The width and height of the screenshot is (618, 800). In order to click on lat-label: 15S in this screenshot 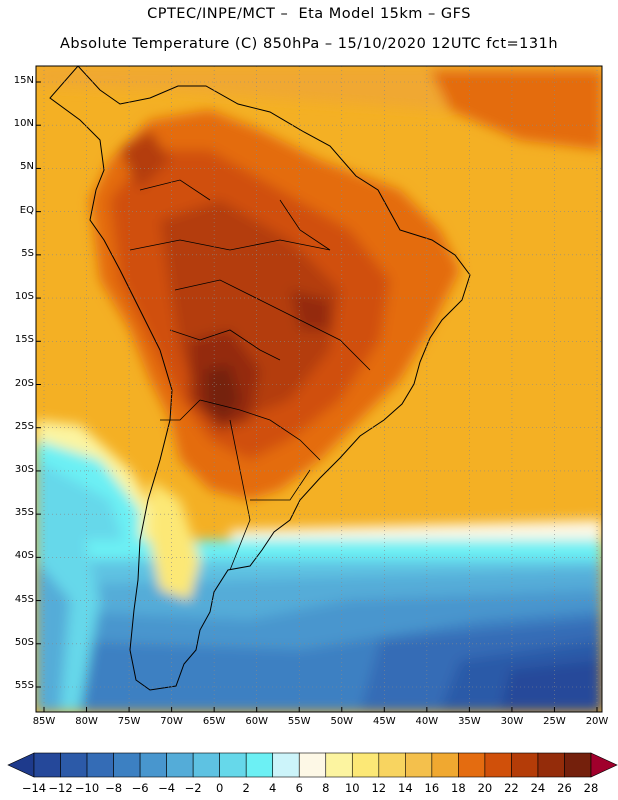, I will do `click(24, 340)`.